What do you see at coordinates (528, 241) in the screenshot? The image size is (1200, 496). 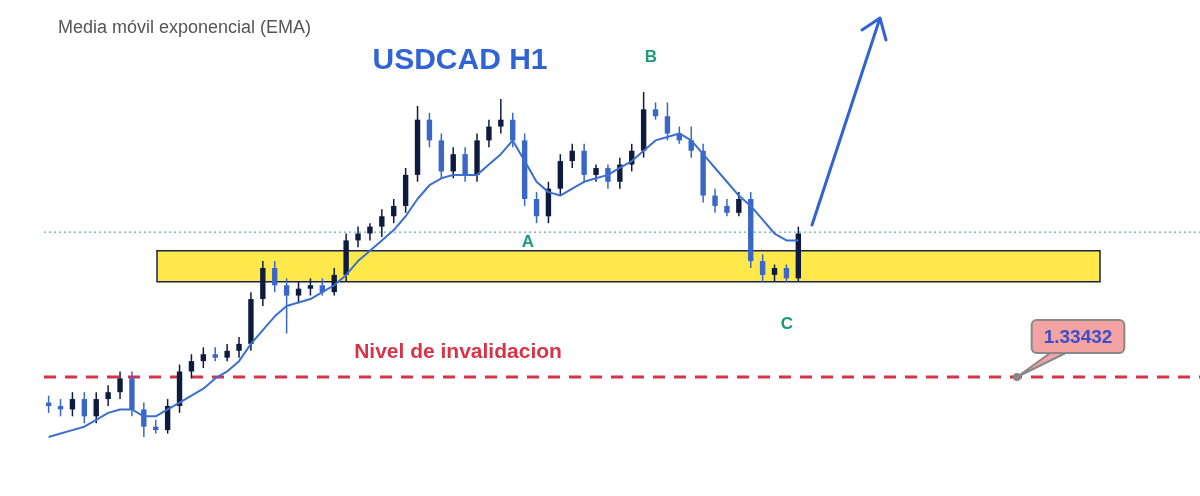 I see `annotation: A` at bounding box center [528, 241].